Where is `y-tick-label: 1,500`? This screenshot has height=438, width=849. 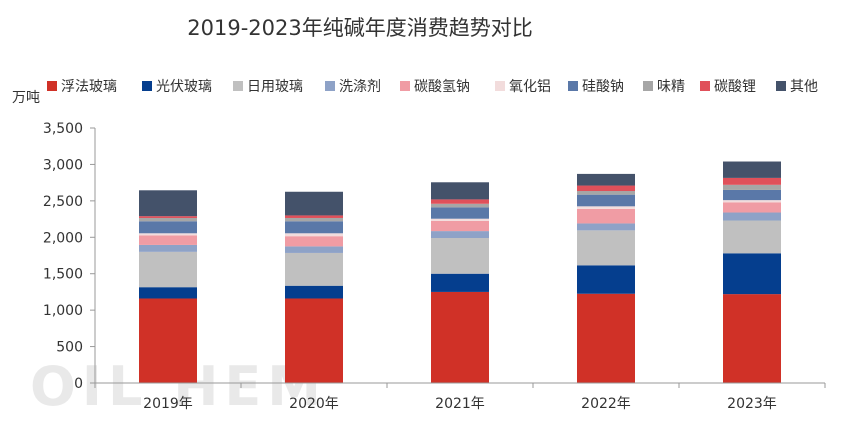 y-tick-label: 1,500 is located at coordinates (63, 275).